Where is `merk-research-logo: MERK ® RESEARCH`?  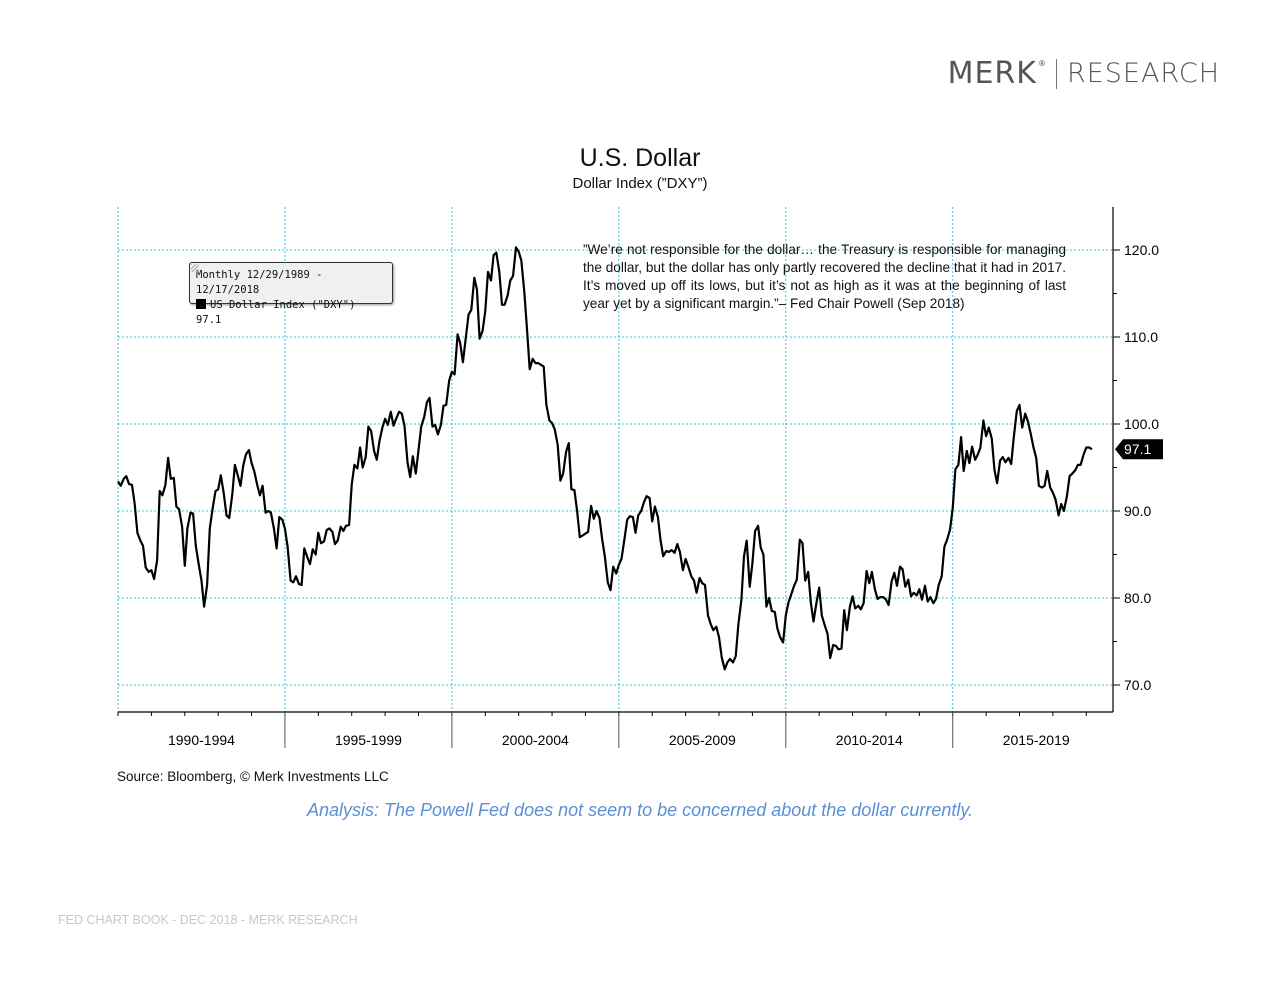
merk-research-logo: MERK ® RESEARCH is located at coordinates (1084, 73).